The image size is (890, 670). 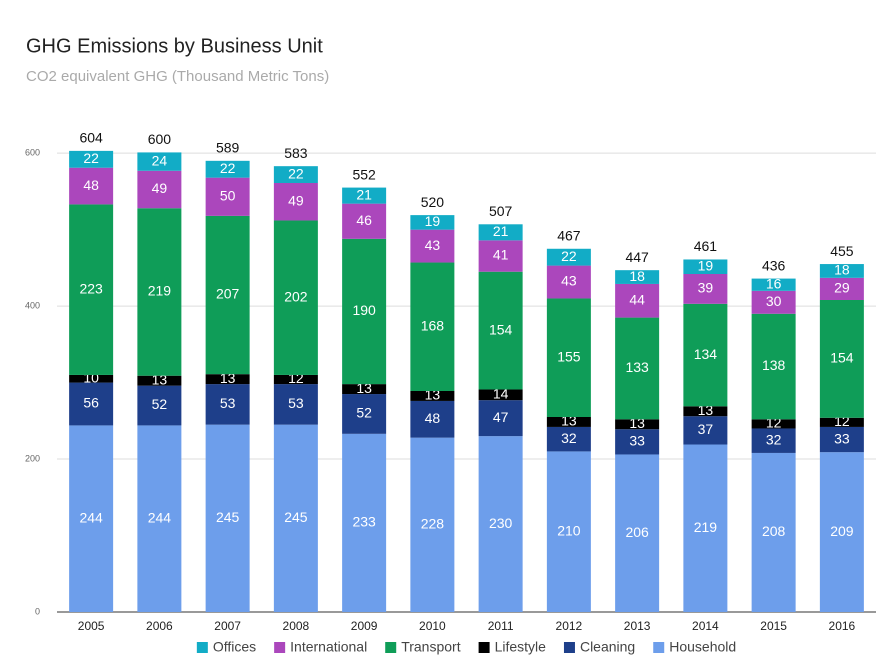 What do you see at coordinates (159, 626) in the screenshot?
I see `x-tick-label: 2006` at bounding box center [159, 626].